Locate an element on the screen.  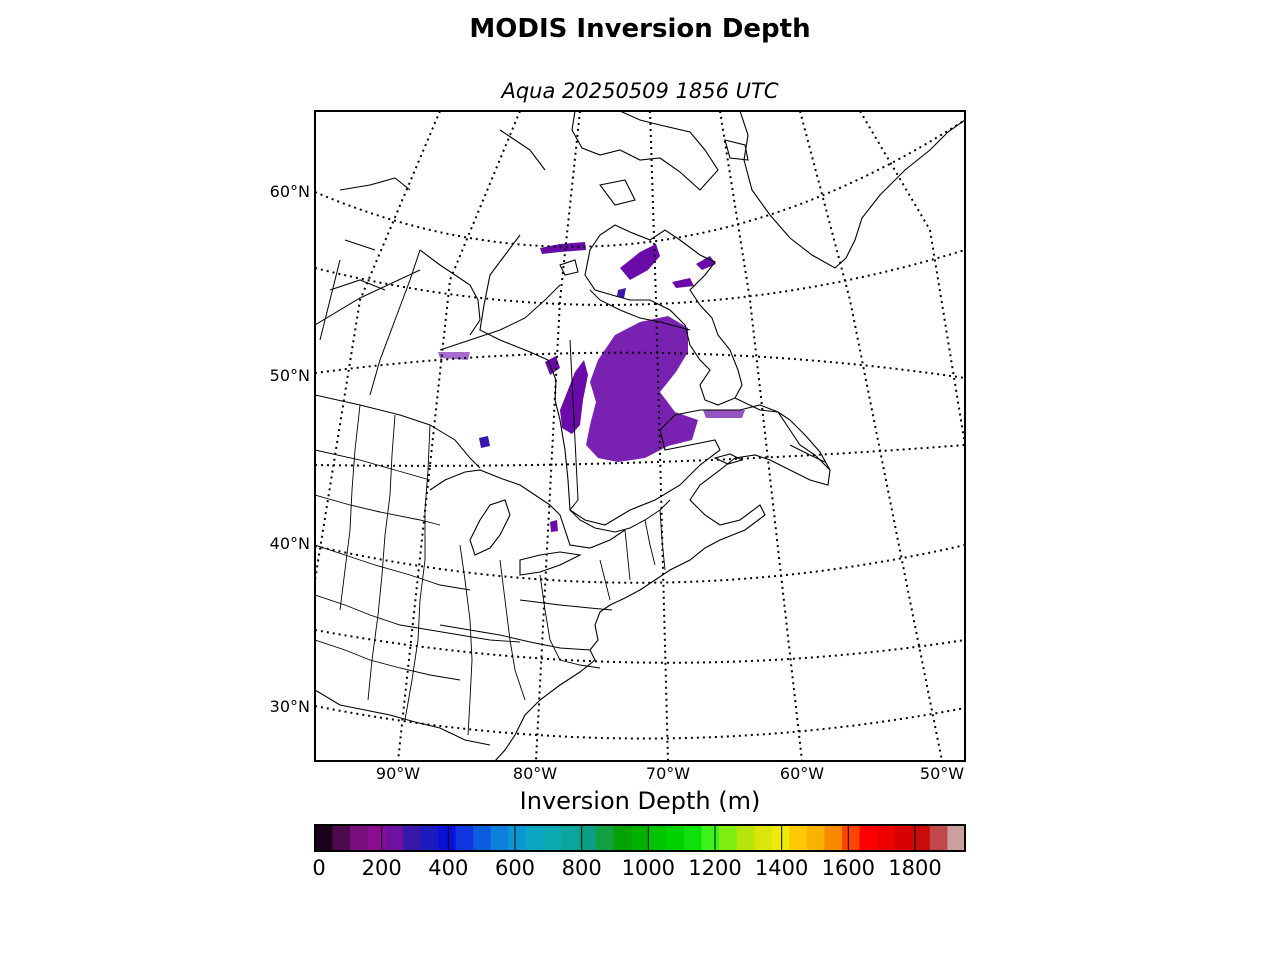
coastline-labrador is located at coordinates (663, 315).